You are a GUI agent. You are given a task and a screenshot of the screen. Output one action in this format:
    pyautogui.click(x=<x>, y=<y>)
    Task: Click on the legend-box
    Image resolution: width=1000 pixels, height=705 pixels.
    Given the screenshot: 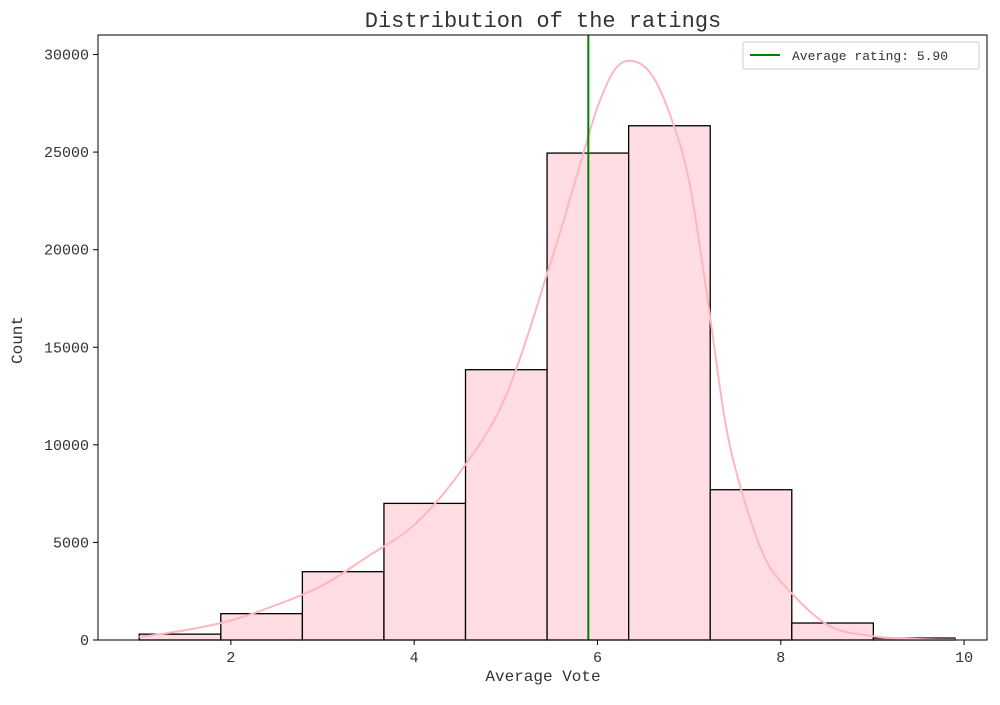 What is the action you would take?
    pyautogui.click(x=861, y=55)
    